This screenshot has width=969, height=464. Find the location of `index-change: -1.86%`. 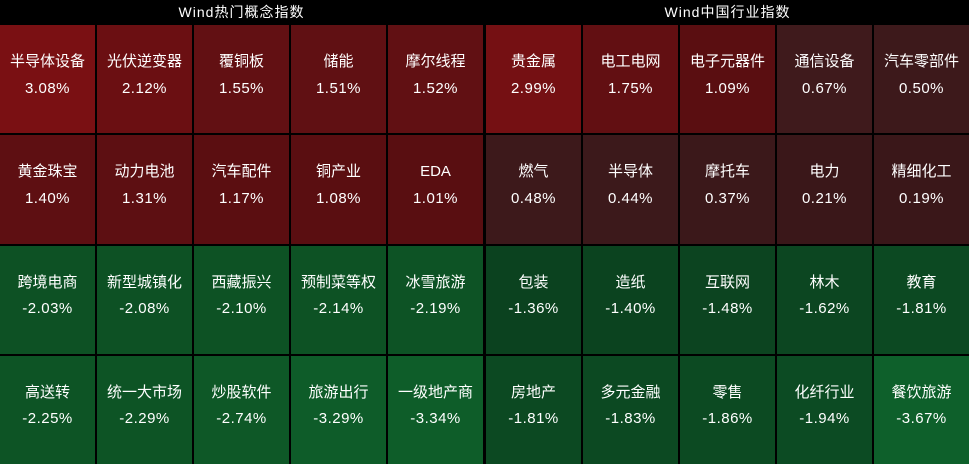

index-change: -1.86% is located at coordinates (727, 419).